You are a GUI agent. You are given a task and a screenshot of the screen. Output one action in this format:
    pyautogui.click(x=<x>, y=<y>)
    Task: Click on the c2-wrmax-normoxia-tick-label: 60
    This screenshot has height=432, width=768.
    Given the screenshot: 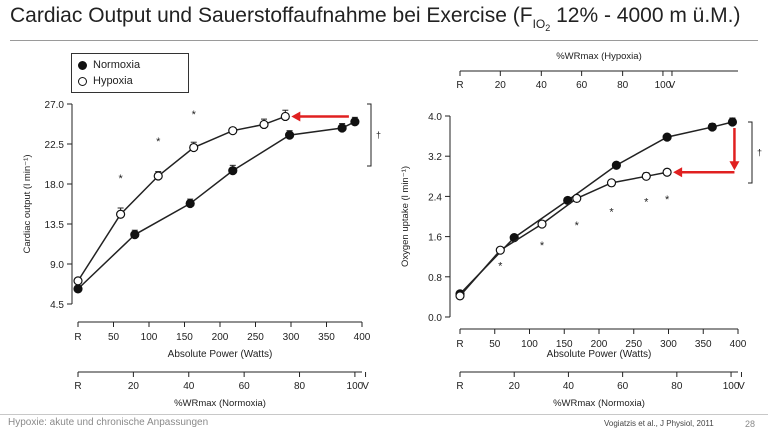 What is the action you would take?
    pyautogui.click(x=623, y=386)
    